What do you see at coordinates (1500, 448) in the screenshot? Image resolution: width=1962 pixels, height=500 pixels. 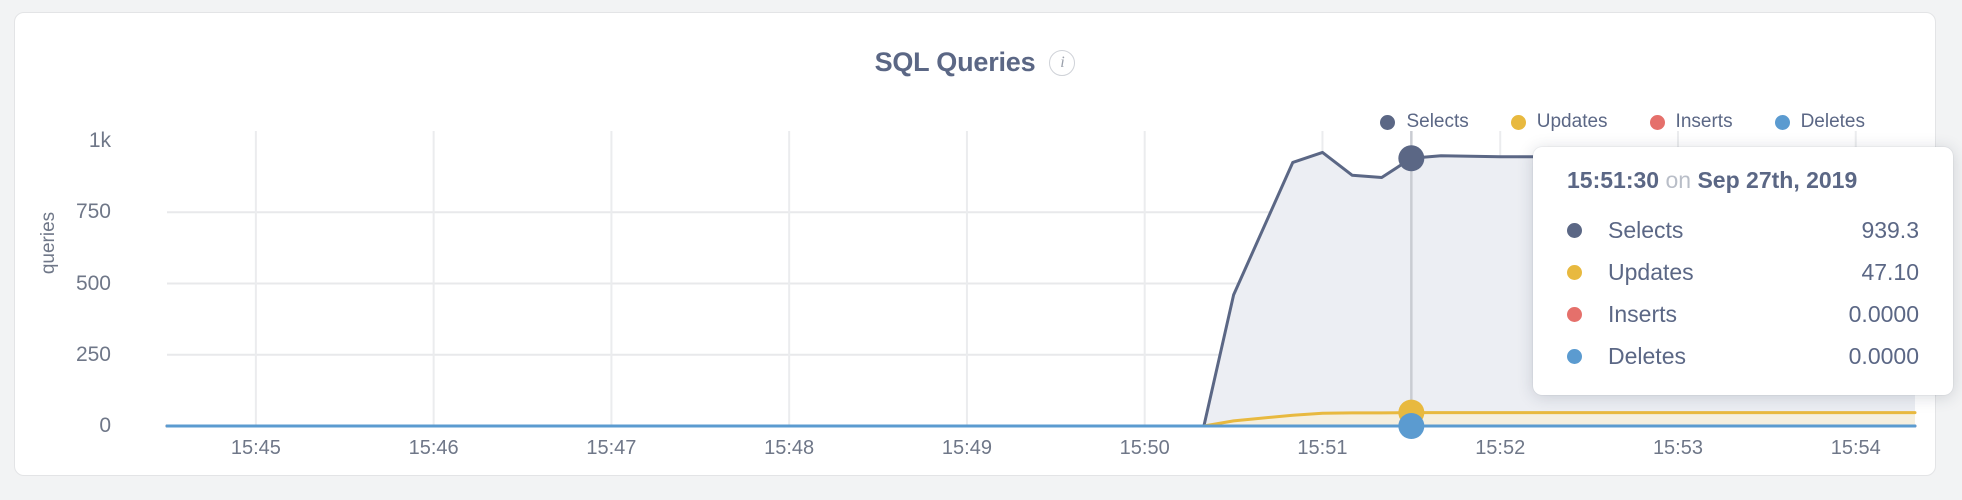 I see `x-axis-tick-label: 15:52` at bounding box center [1500, 448].